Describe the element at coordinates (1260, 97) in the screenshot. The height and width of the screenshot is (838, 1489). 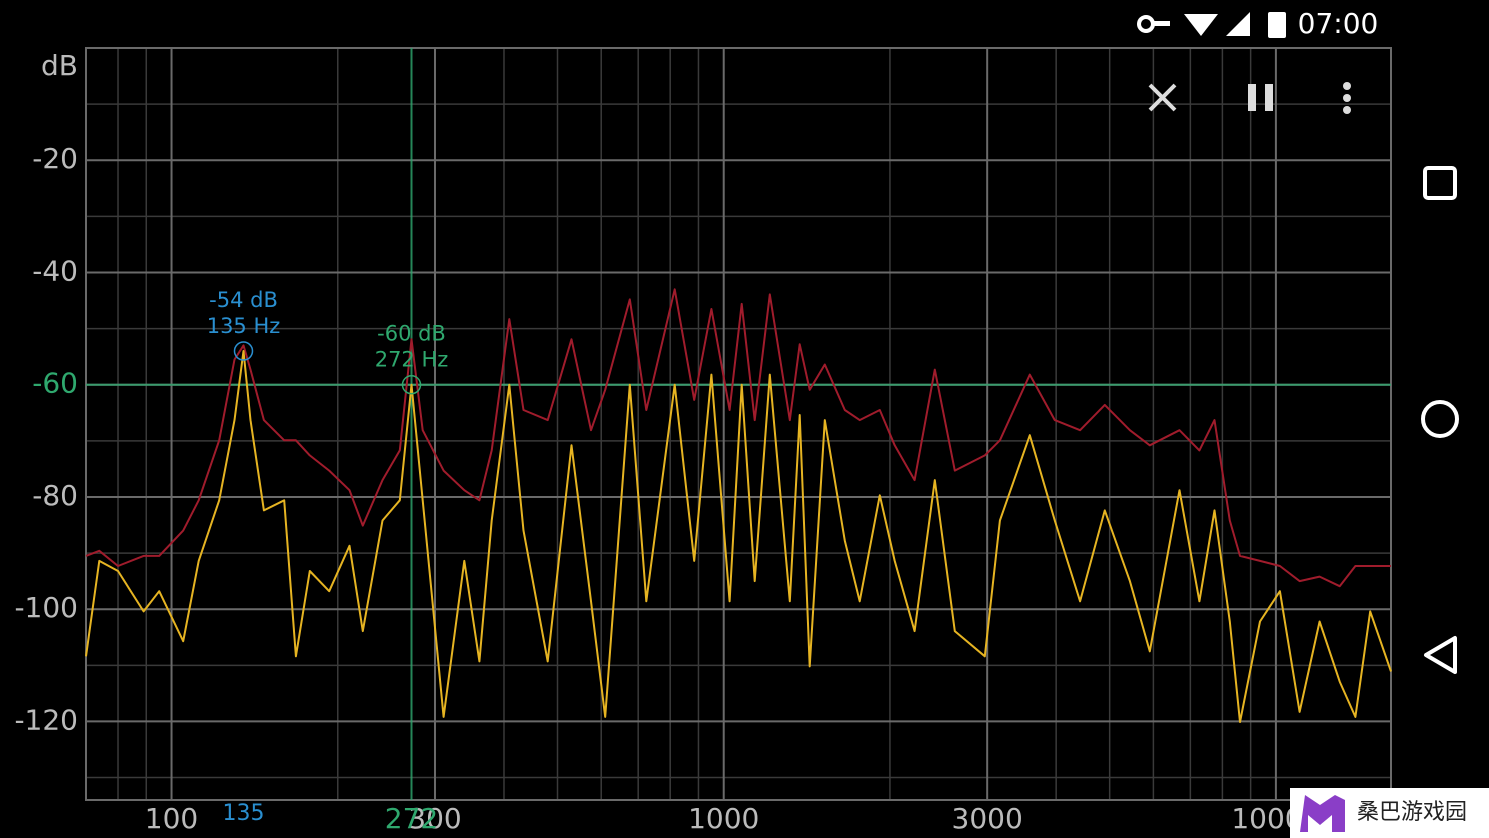
I see `pause-button` at that location.